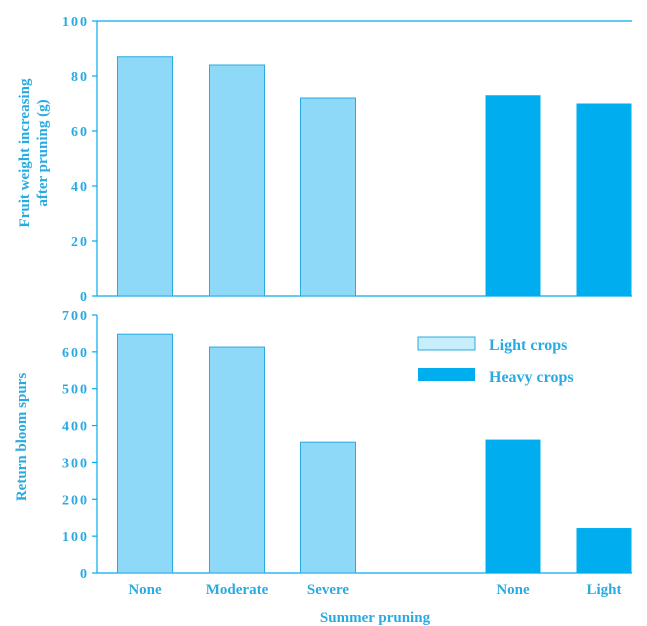 Image resolution: width=647 pixels, height=626 pixels. Describe the element at coordinates (84, 297) in the screenshot. I see `panel1-ytick-label: 0` at that location.